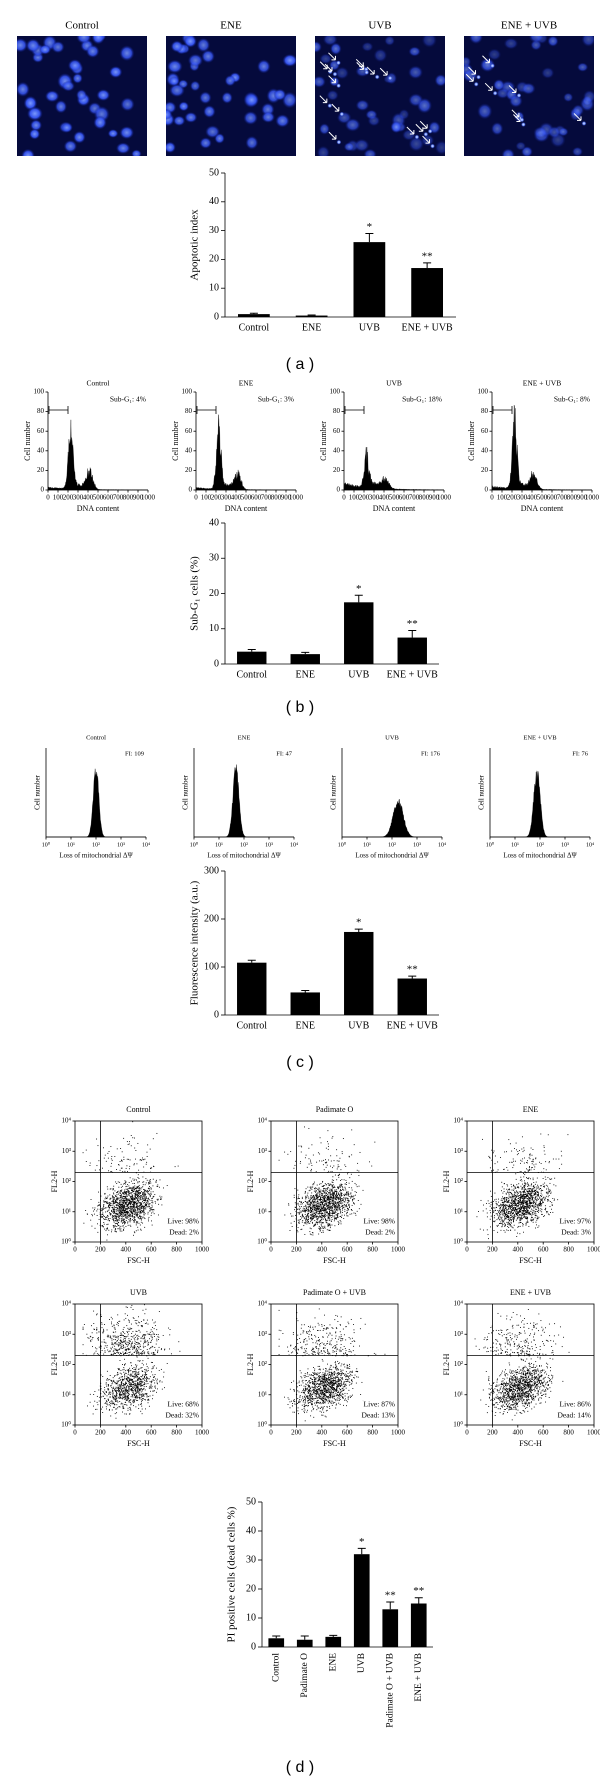  Describe the element at coordinates (590, 845) in the screenshot. I see `x-tick-label: 10⁴` at that location.